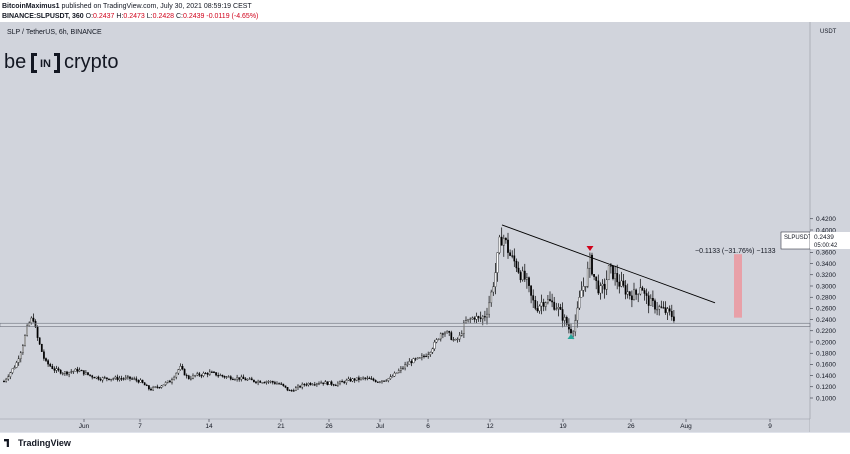  What do you see at coordinates (686, 426) in the screenshot?
I see `x-tick-label: Aug` at bounding box center [686, 426].